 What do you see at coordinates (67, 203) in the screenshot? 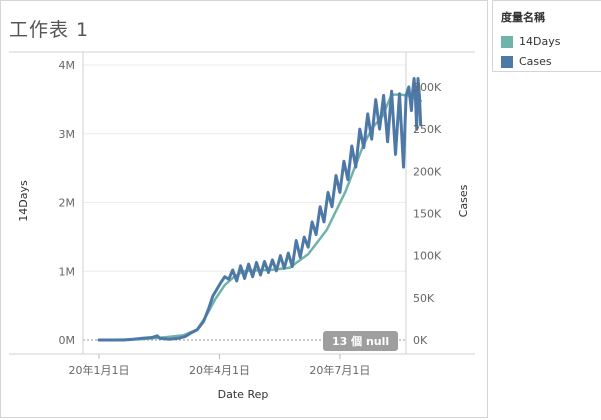
I see `y-left-tick-label: 2M` at bounding box center [67, 203].